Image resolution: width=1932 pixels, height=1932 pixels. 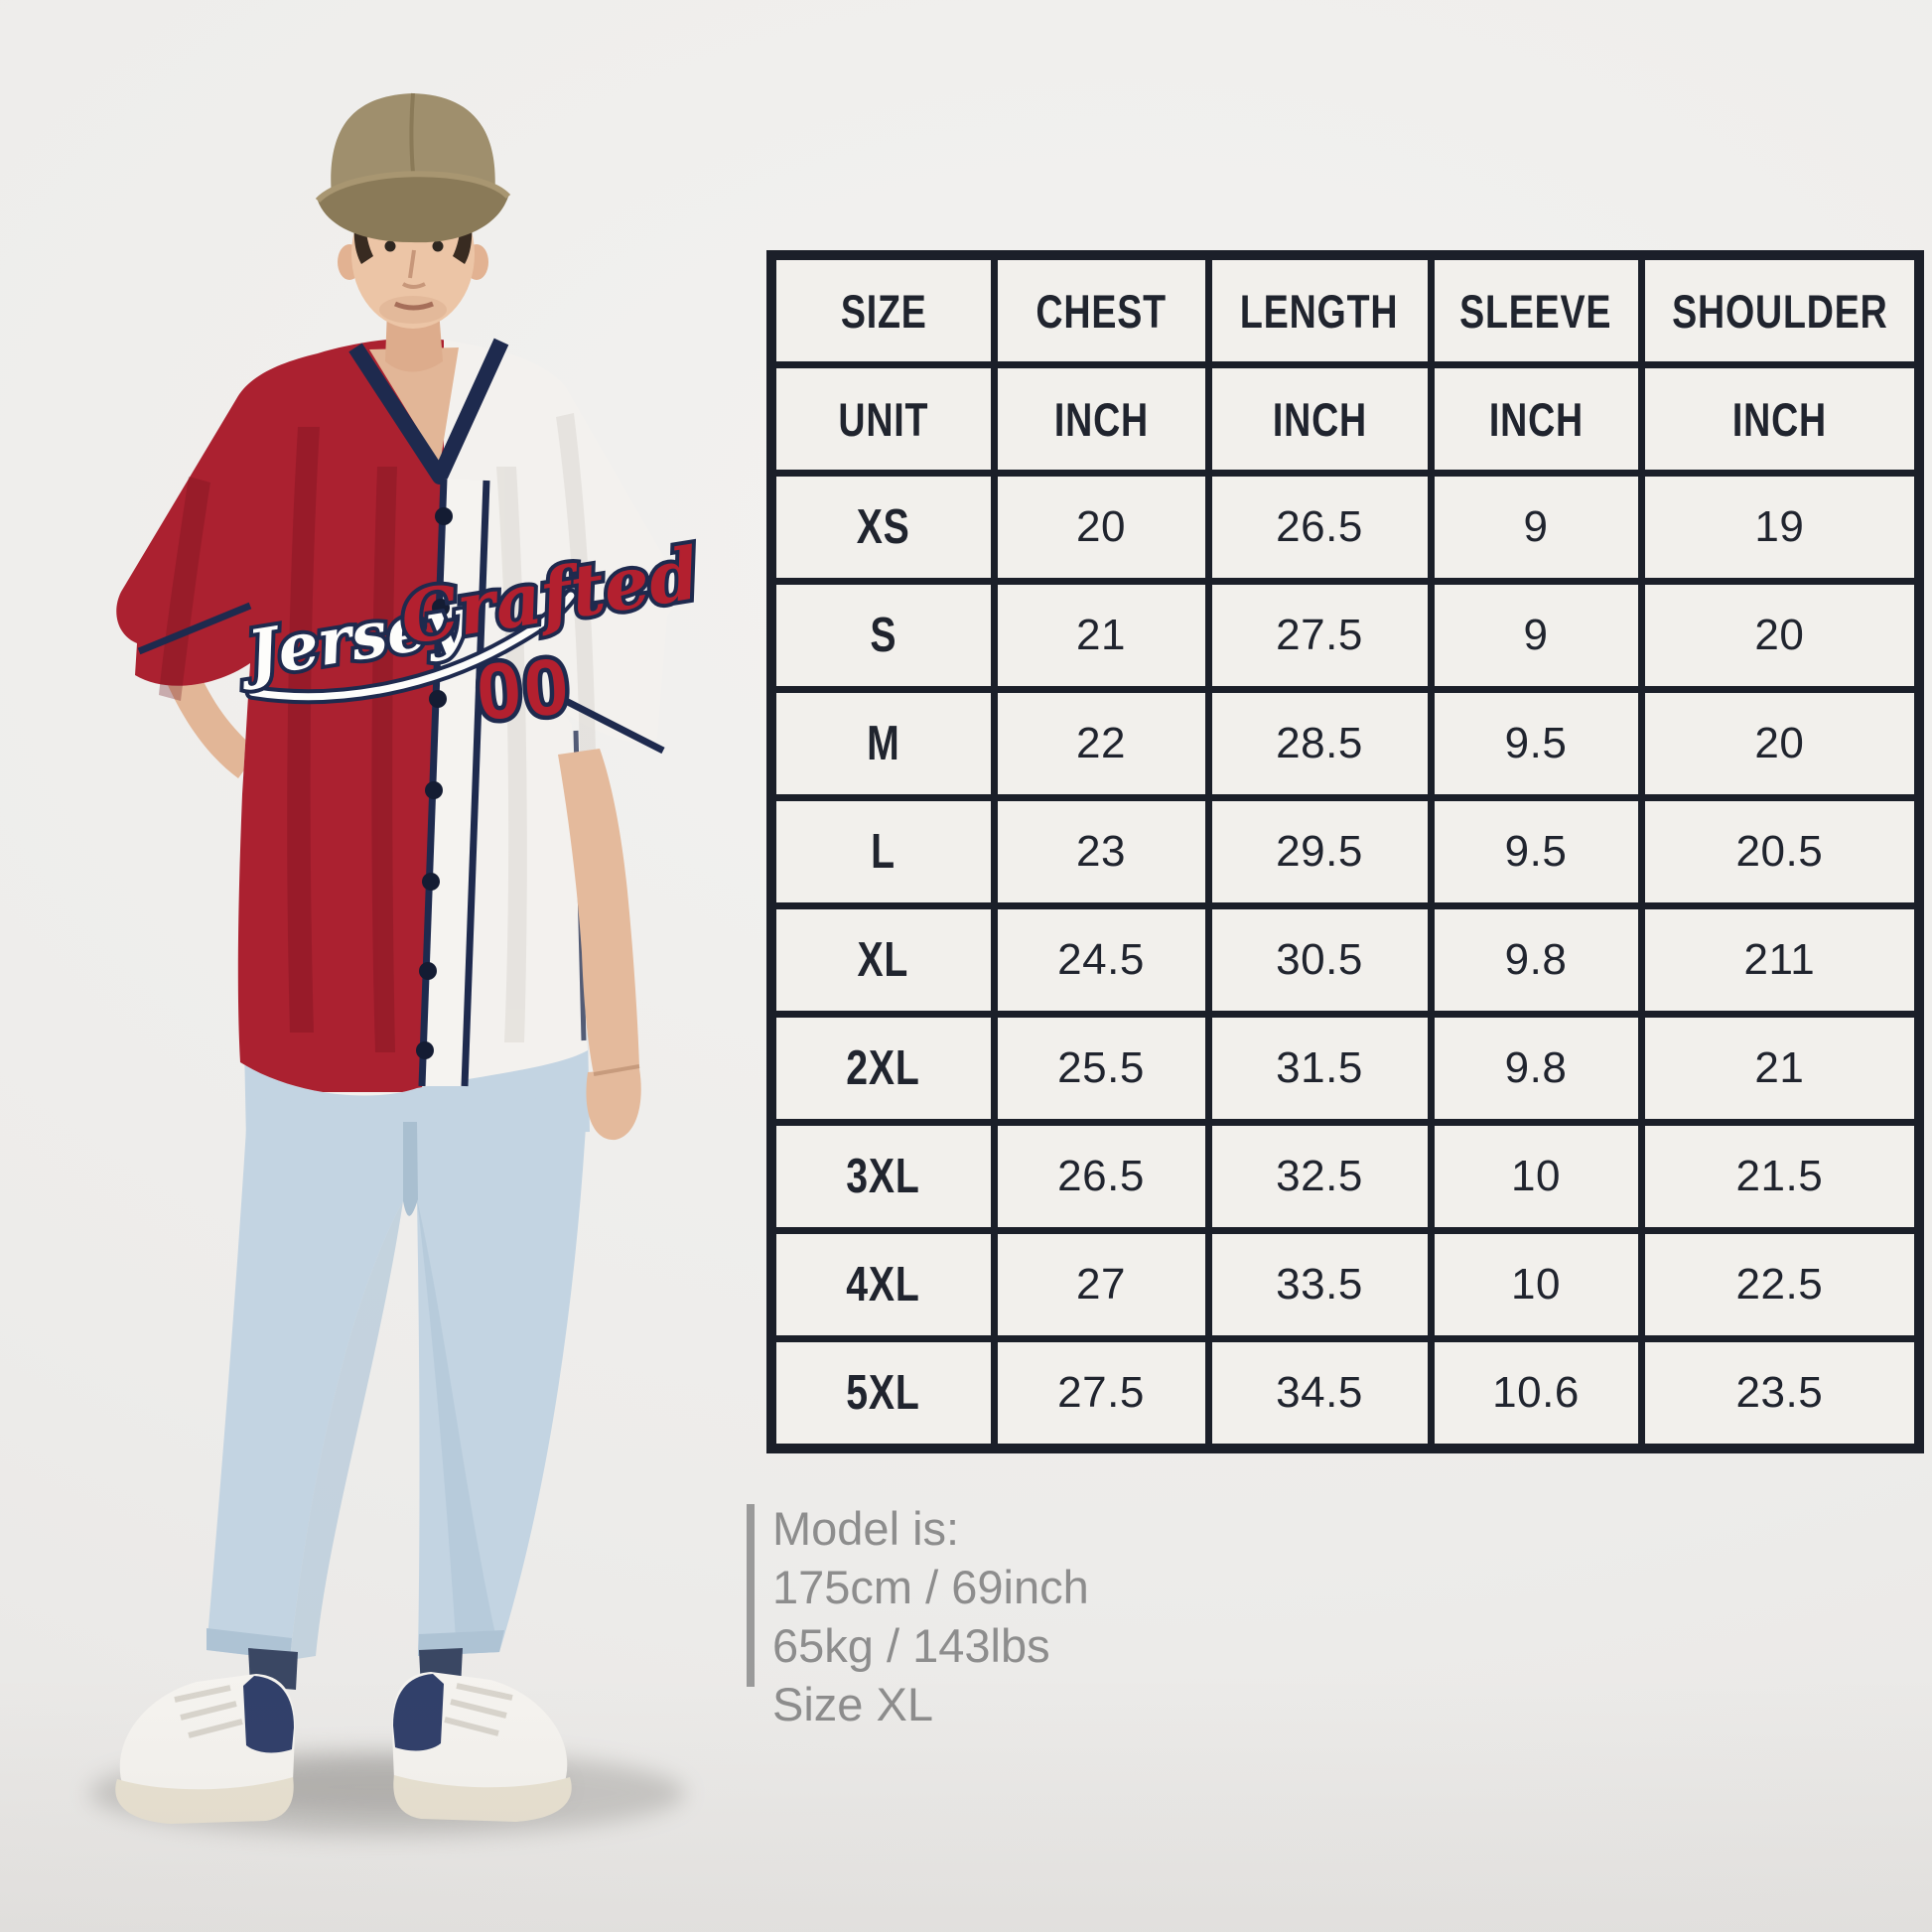 What do you see at coordinates (1780, 1393) in the screenshot?
I see `measurement-cell: 23.5` at bounding box center [1780, 1393].